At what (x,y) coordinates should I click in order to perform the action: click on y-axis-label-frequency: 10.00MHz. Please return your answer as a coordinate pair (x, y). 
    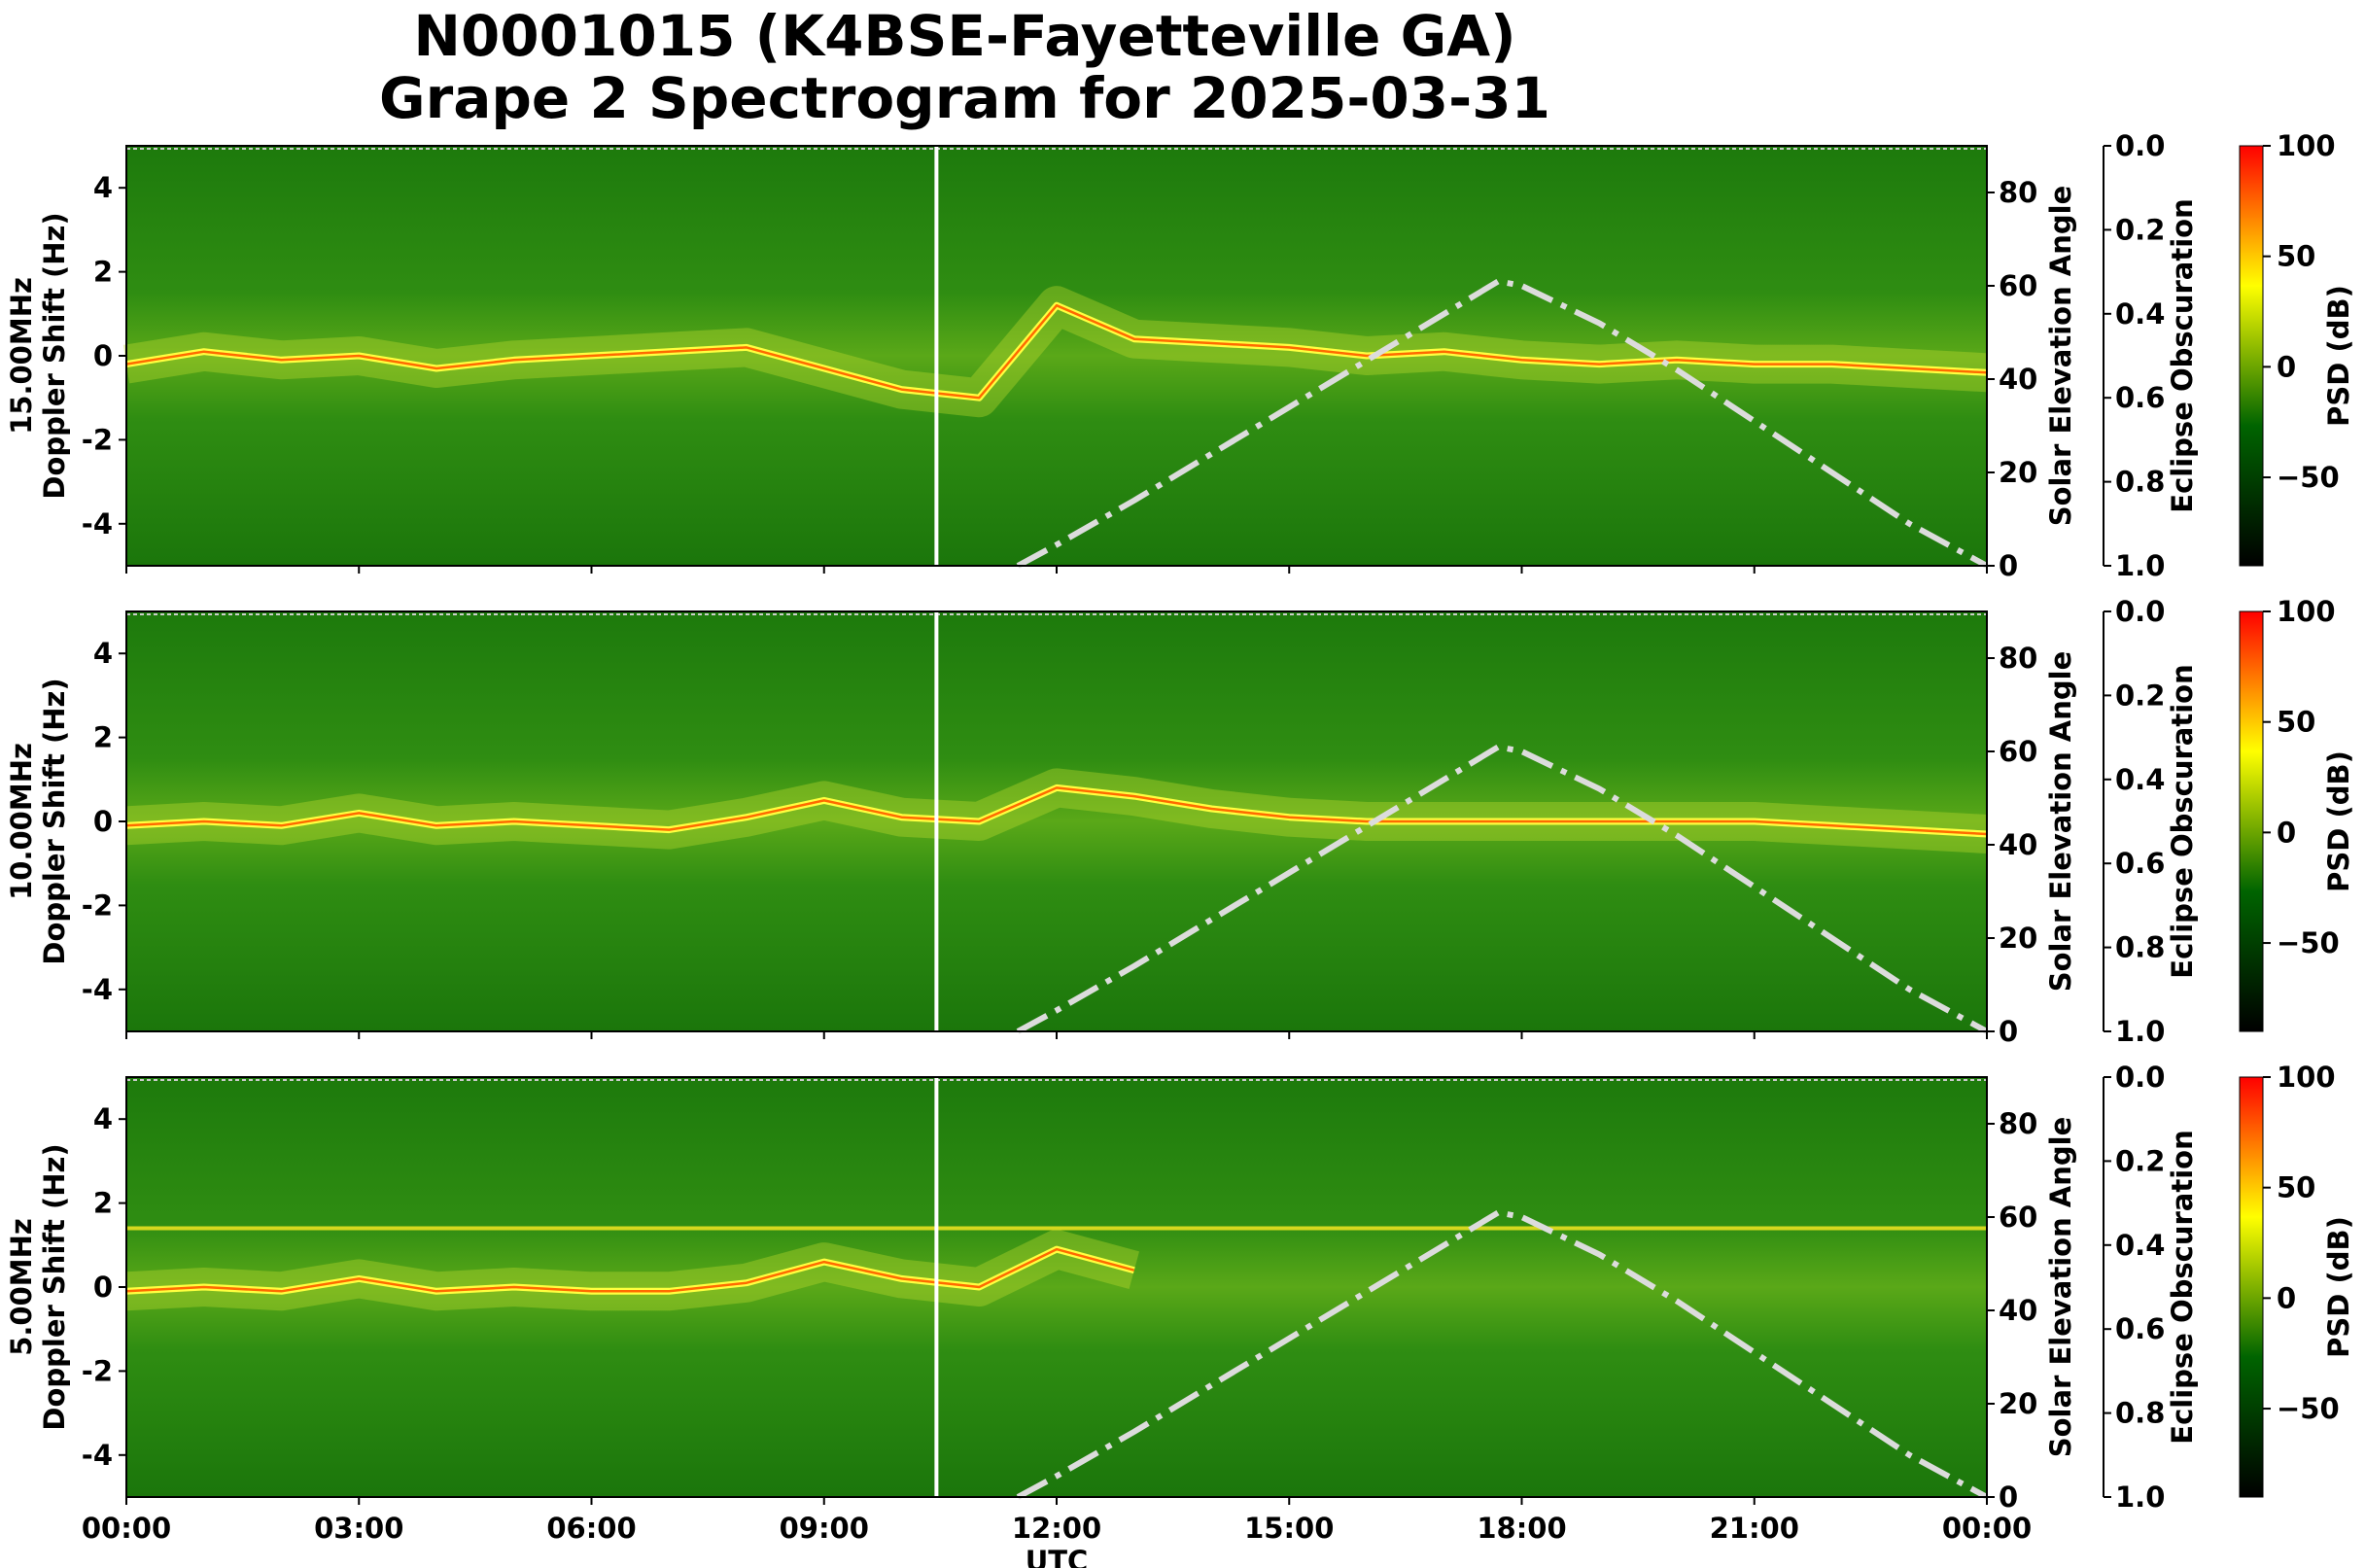
    Looking at the image, I should click on (21, 821).